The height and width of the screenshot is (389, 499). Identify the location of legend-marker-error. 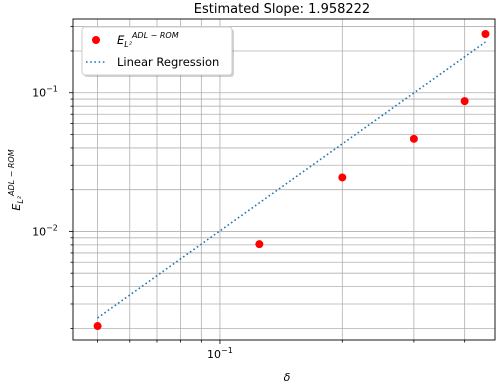
(96, 40).